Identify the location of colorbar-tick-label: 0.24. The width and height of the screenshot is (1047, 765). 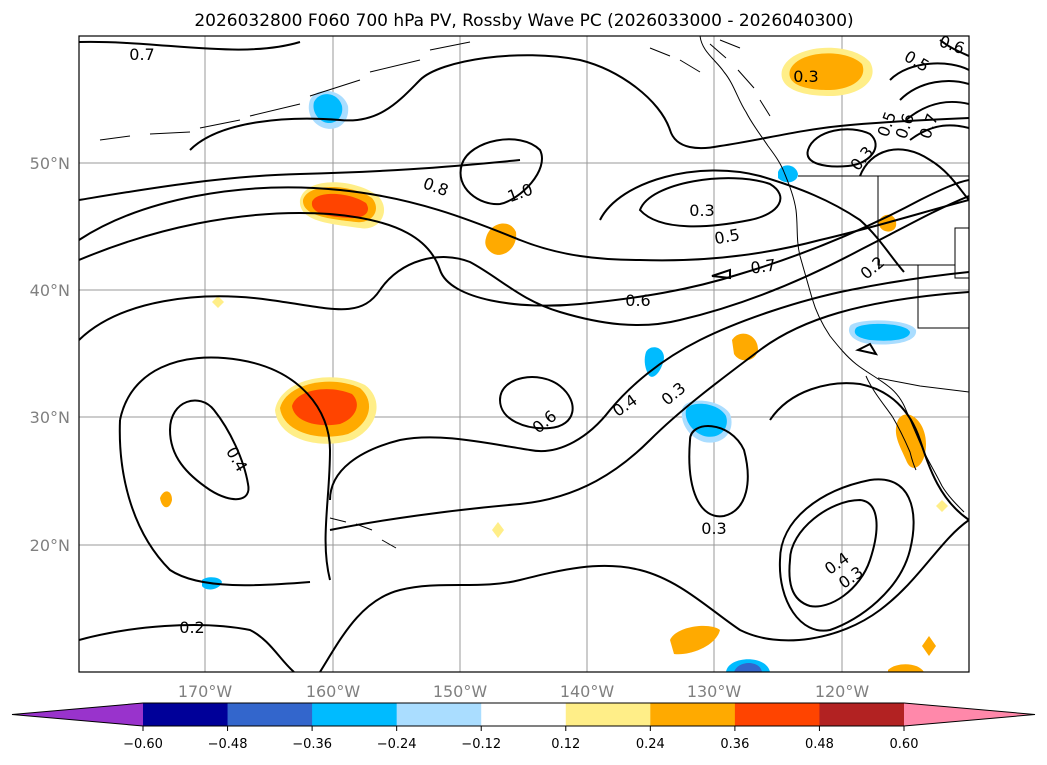
(650, 744).